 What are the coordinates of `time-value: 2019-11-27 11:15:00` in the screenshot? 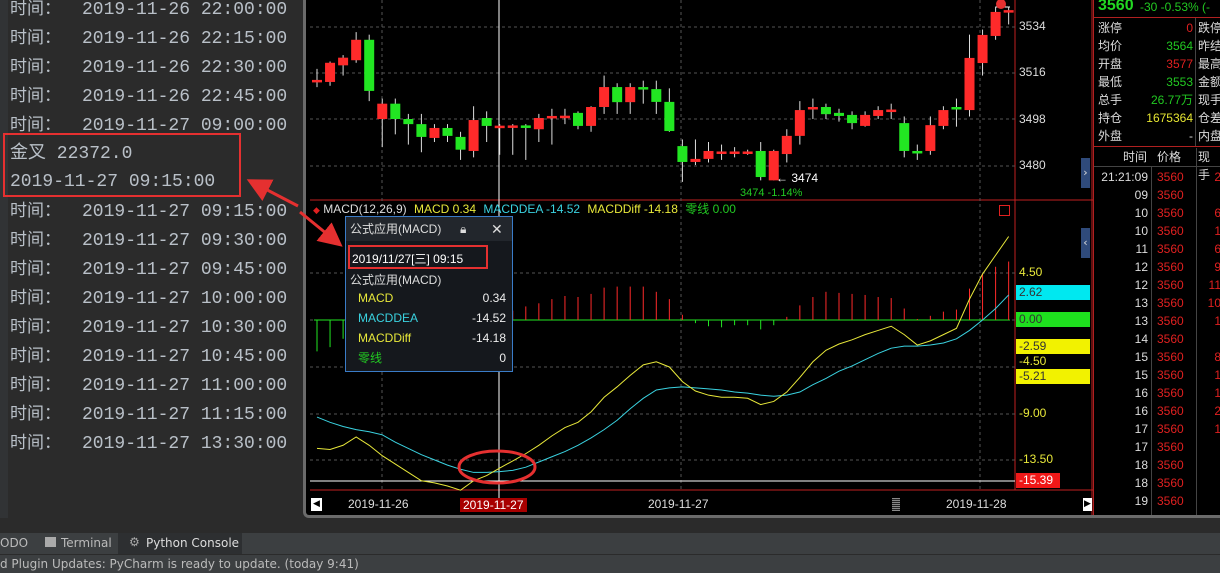 It's located at (185, 415).